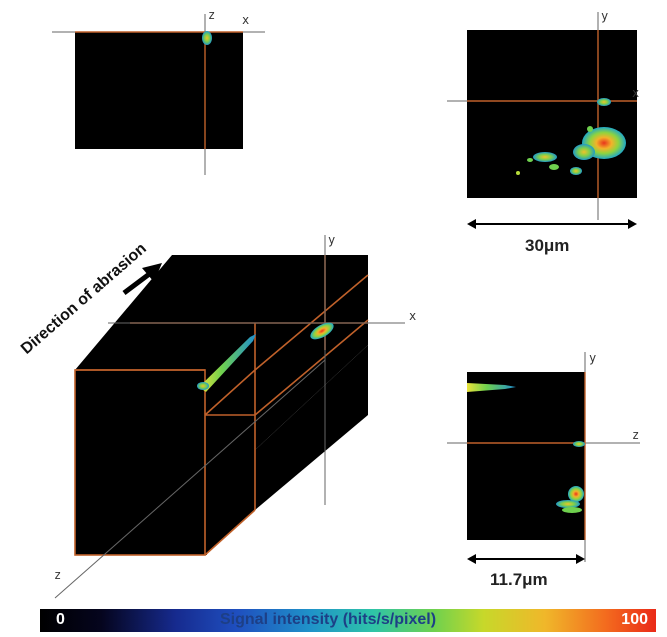 The image size is (667, 637). What do you see at coordinates (227, 363) in the screenshot?
I see `cube-signal-streak` at bounding box center [227, 363].